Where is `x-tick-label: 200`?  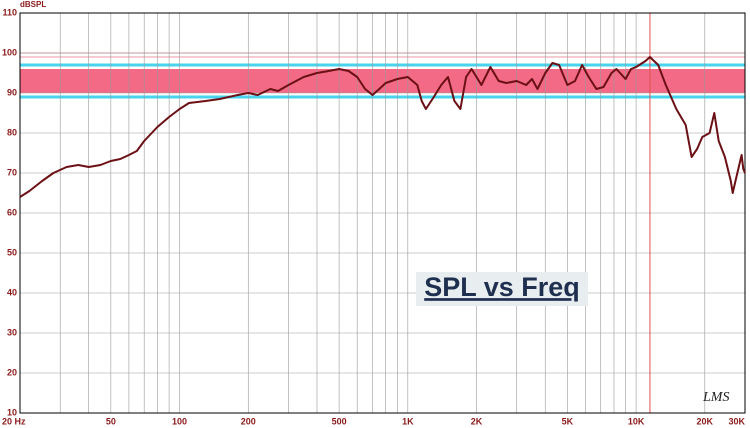 x-tick-label: 200 is located at coordinates (248, 421).